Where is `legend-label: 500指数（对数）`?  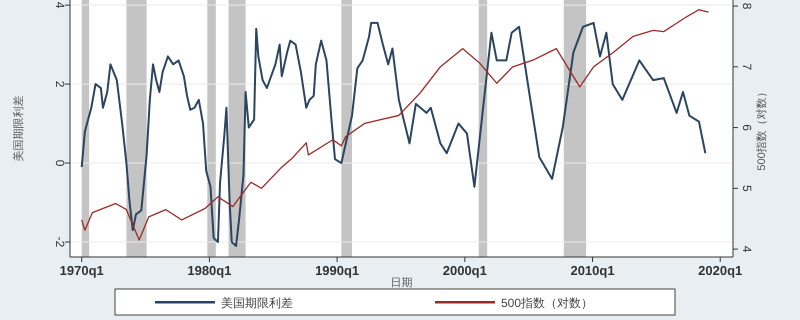
legend-label: 500指数（对数） is located at coordinates (547, 303).